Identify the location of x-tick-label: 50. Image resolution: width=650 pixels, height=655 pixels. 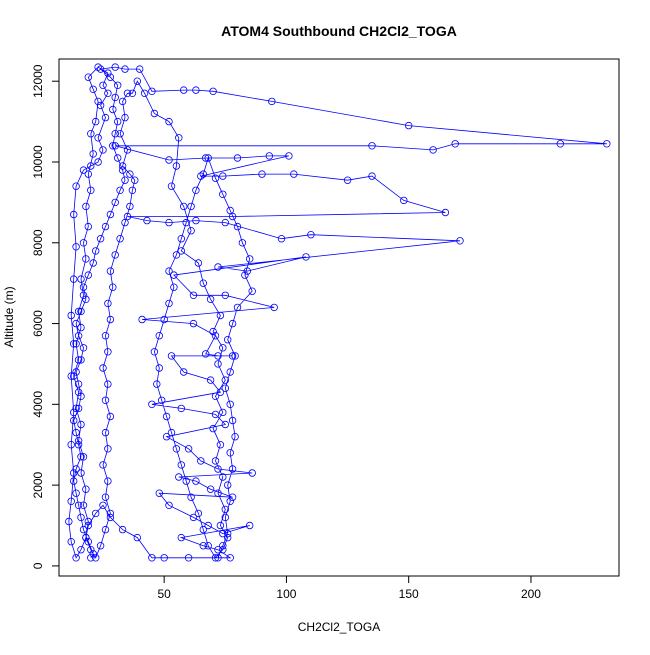
(164, 594).